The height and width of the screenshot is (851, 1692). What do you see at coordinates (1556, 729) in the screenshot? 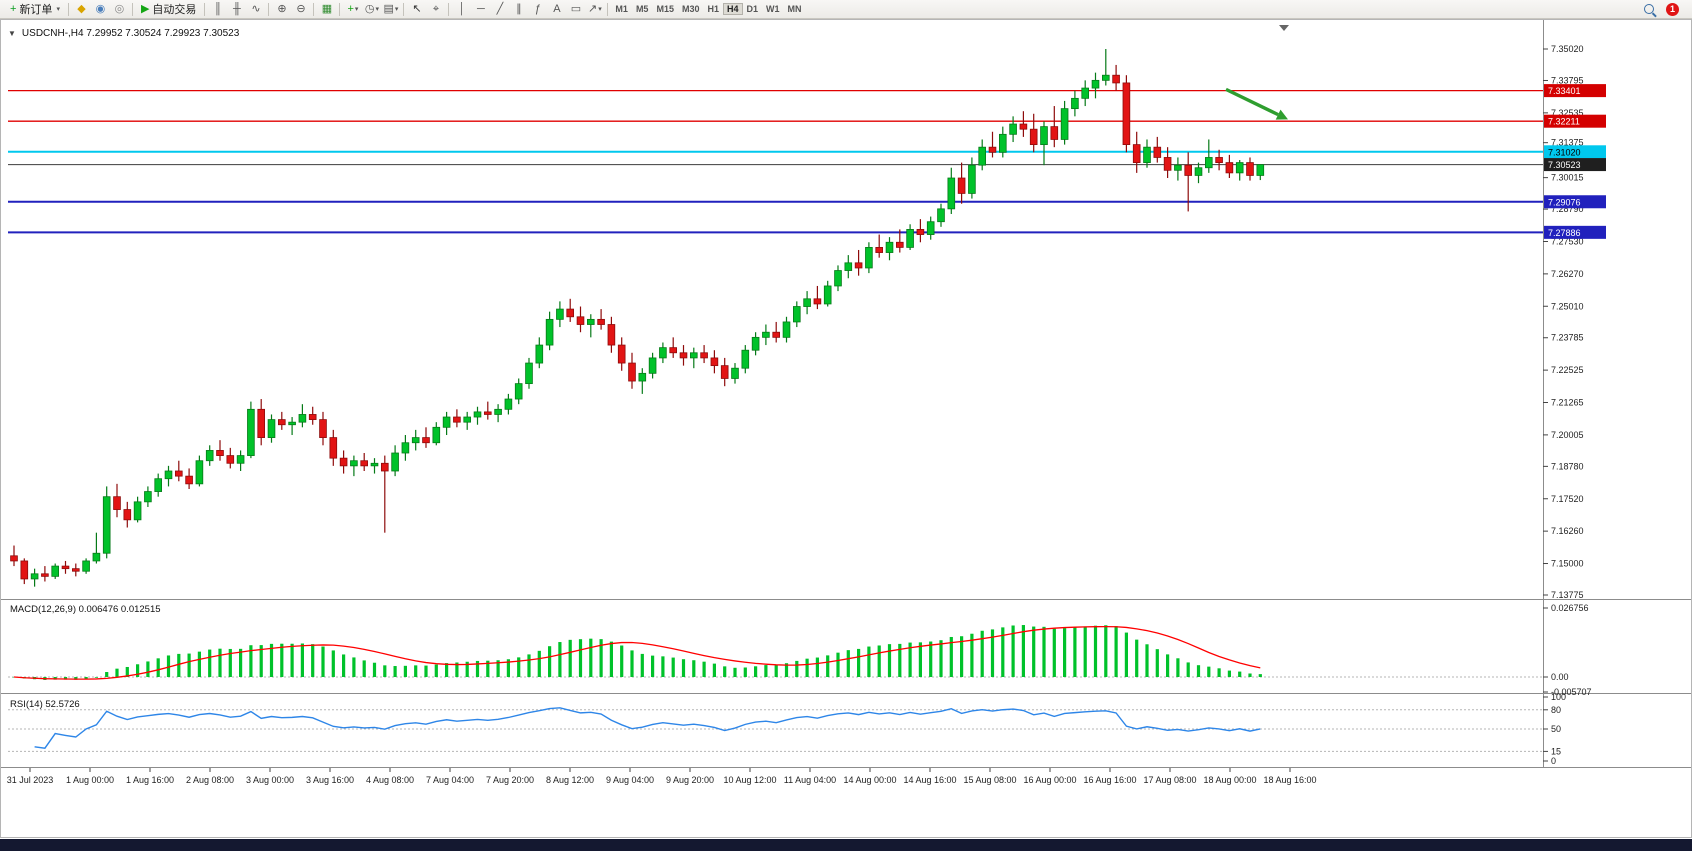
I see `rsi-axis-label: 50` at bounding box center [1556, 729].